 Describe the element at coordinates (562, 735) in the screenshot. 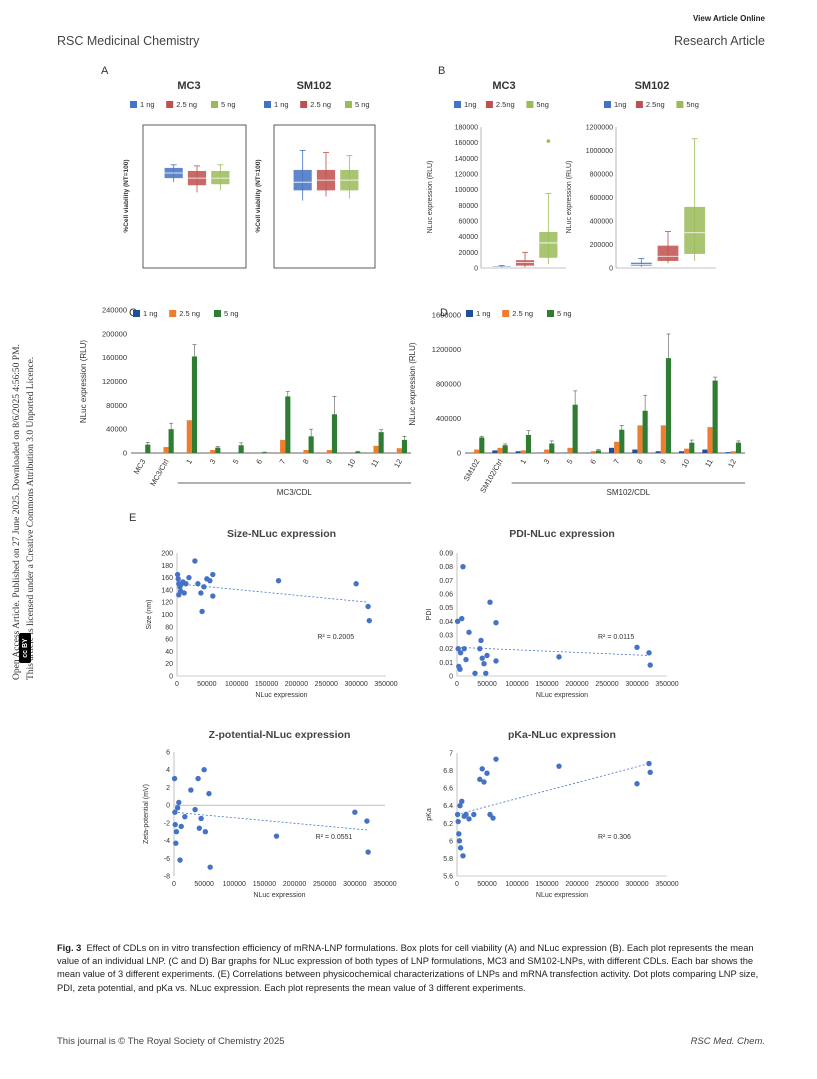

I see `chart-title-E-pka: pKa-NLuc expression` at that location.